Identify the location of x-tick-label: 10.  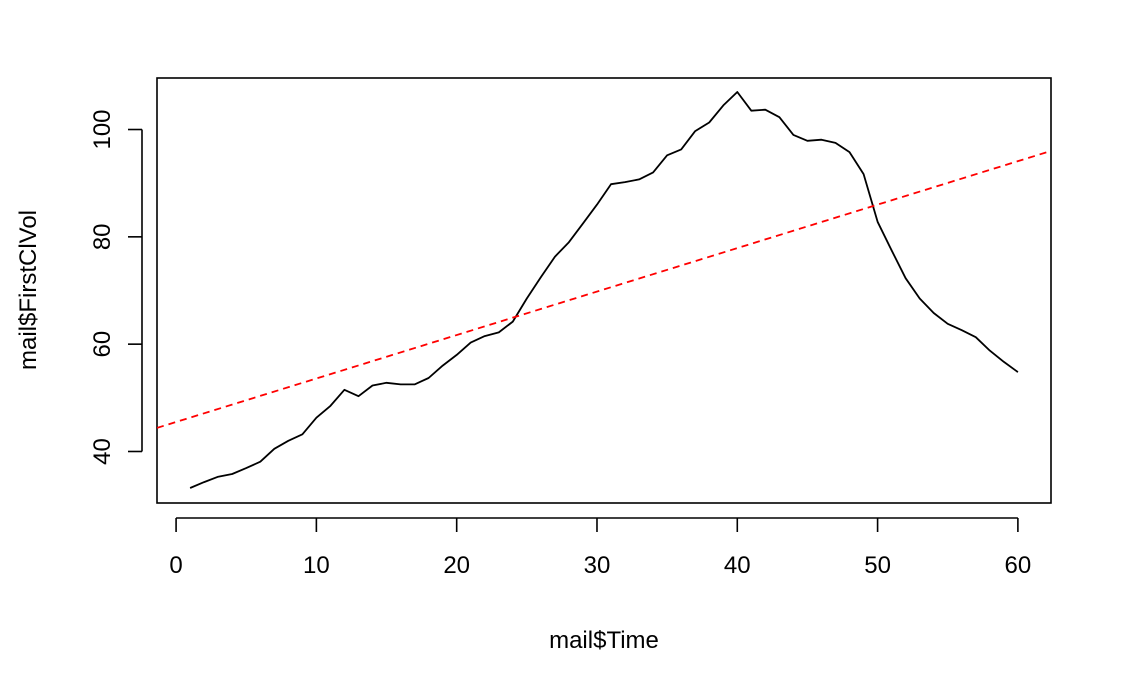
(316, 565).